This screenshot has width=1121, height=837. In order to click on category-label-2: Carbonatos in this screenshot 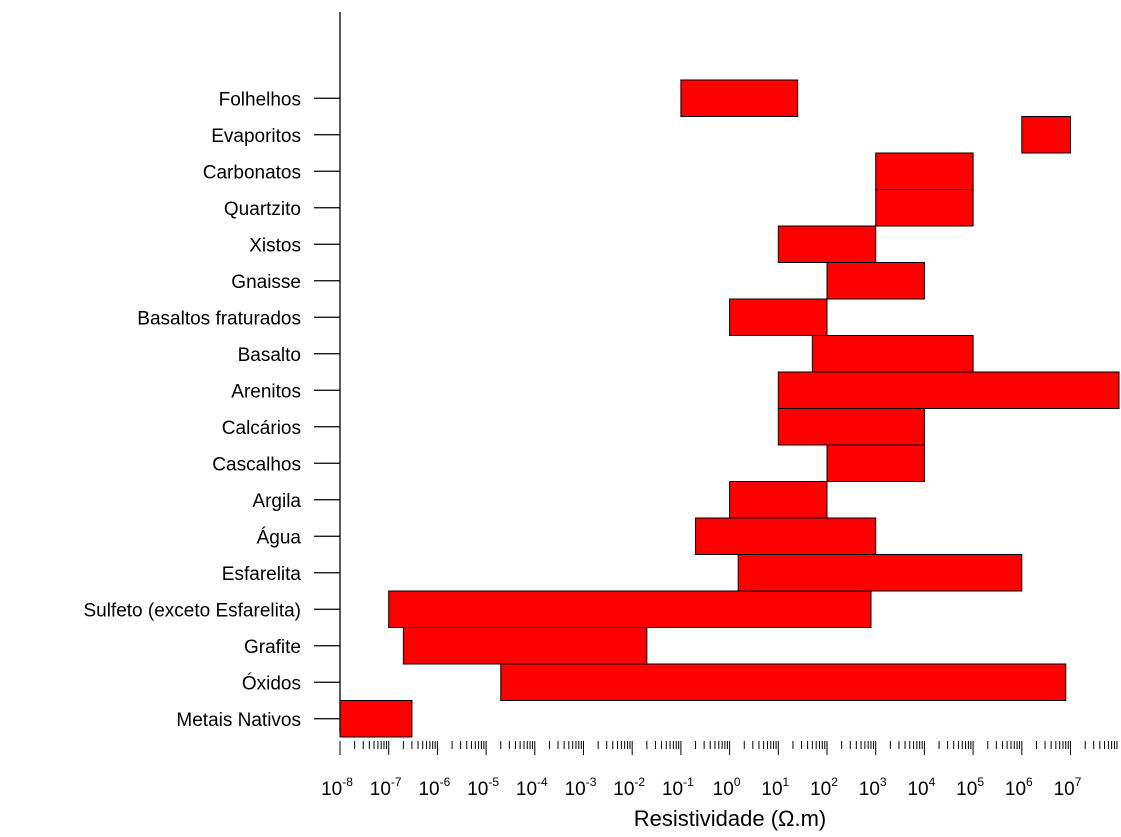, I will do `click(252, 172)`.